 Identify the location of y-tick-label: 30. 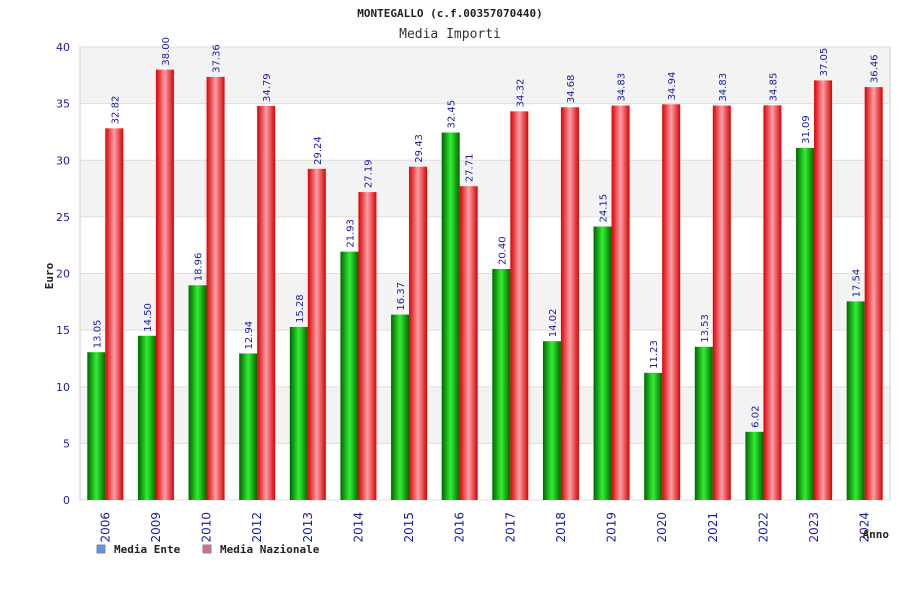
(63, 160).